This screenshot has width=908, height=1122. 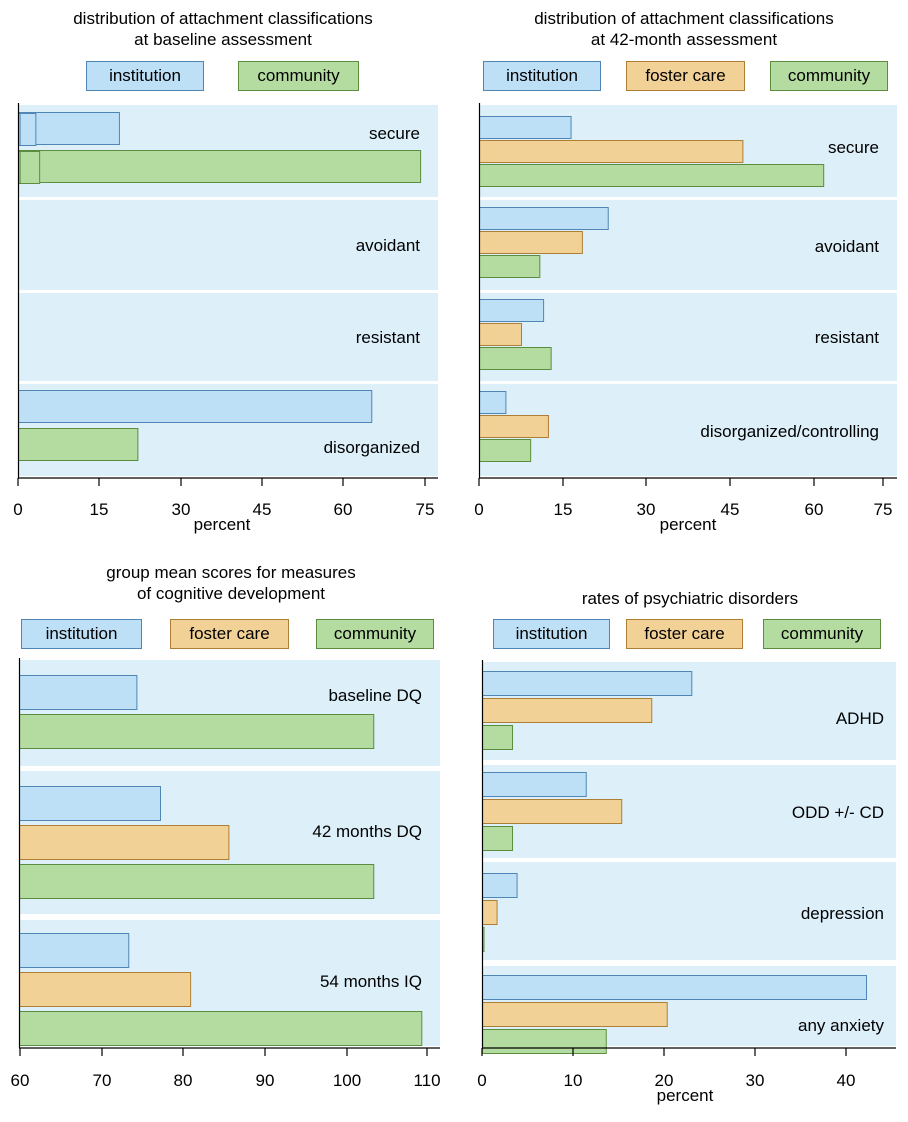 I want to click on chart-title-line: of cognitive development, so click(x=231, y=593).